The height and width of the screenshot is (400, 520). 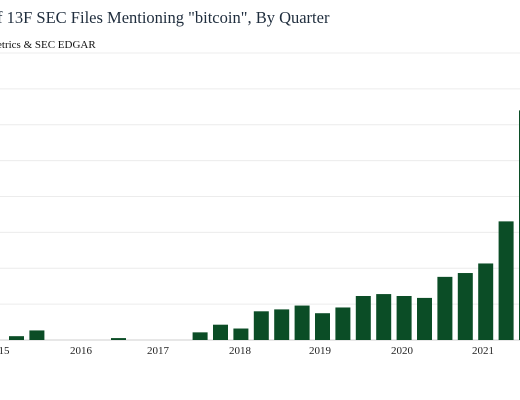 I want to click on bar-2018-q2, so click(x=282, y=324).